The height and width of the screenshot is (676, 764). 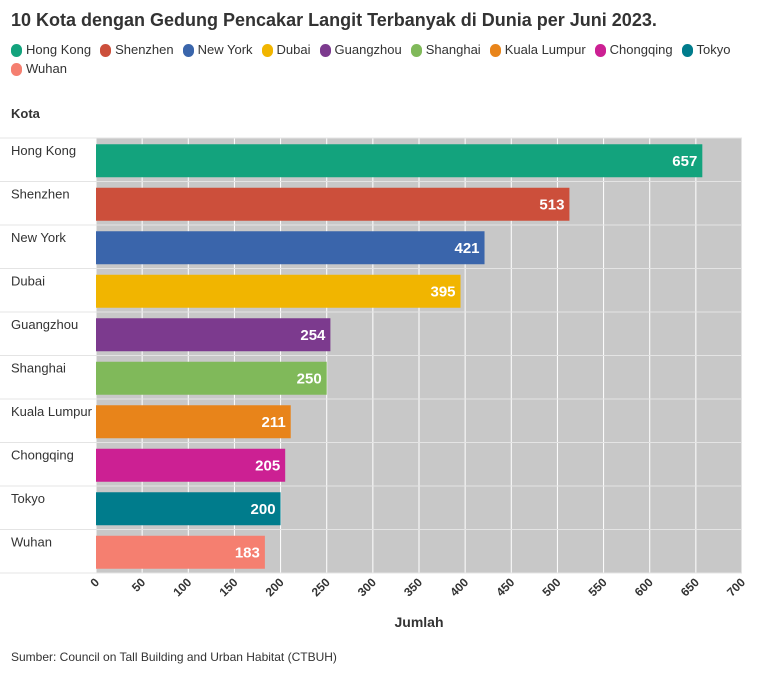 I want to click on category-label: Kuala Lumpur, so click(x=52, y=411).